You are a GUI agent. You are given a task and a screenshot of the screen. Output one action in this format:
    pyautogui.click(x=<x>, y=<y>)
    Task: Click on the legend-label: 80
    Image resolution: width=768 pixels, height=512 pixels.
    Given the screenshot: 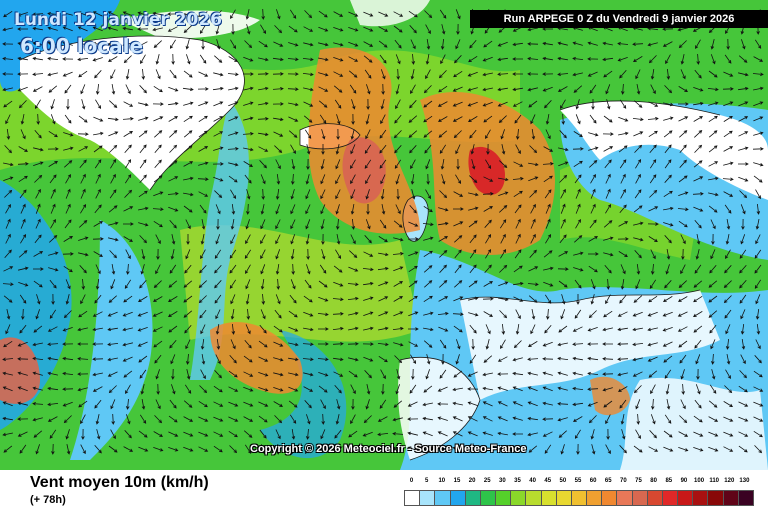 What is the action you would take?
    pyautogui.click(x=653, y=481)
    